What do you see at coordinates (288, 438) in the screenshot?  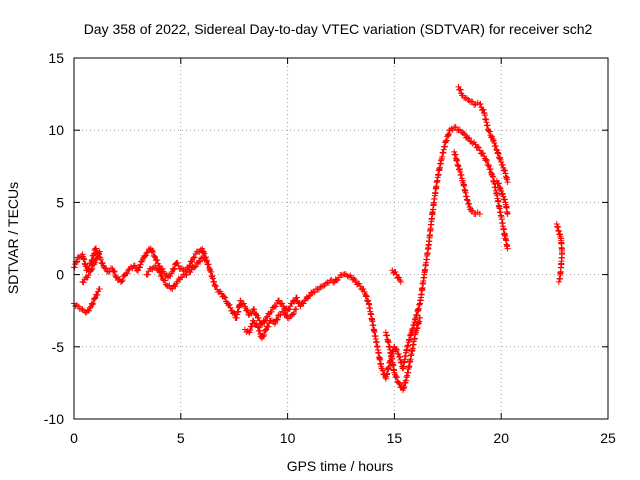 I see `x-tick-label: 10` at bounding box center [288, 438].